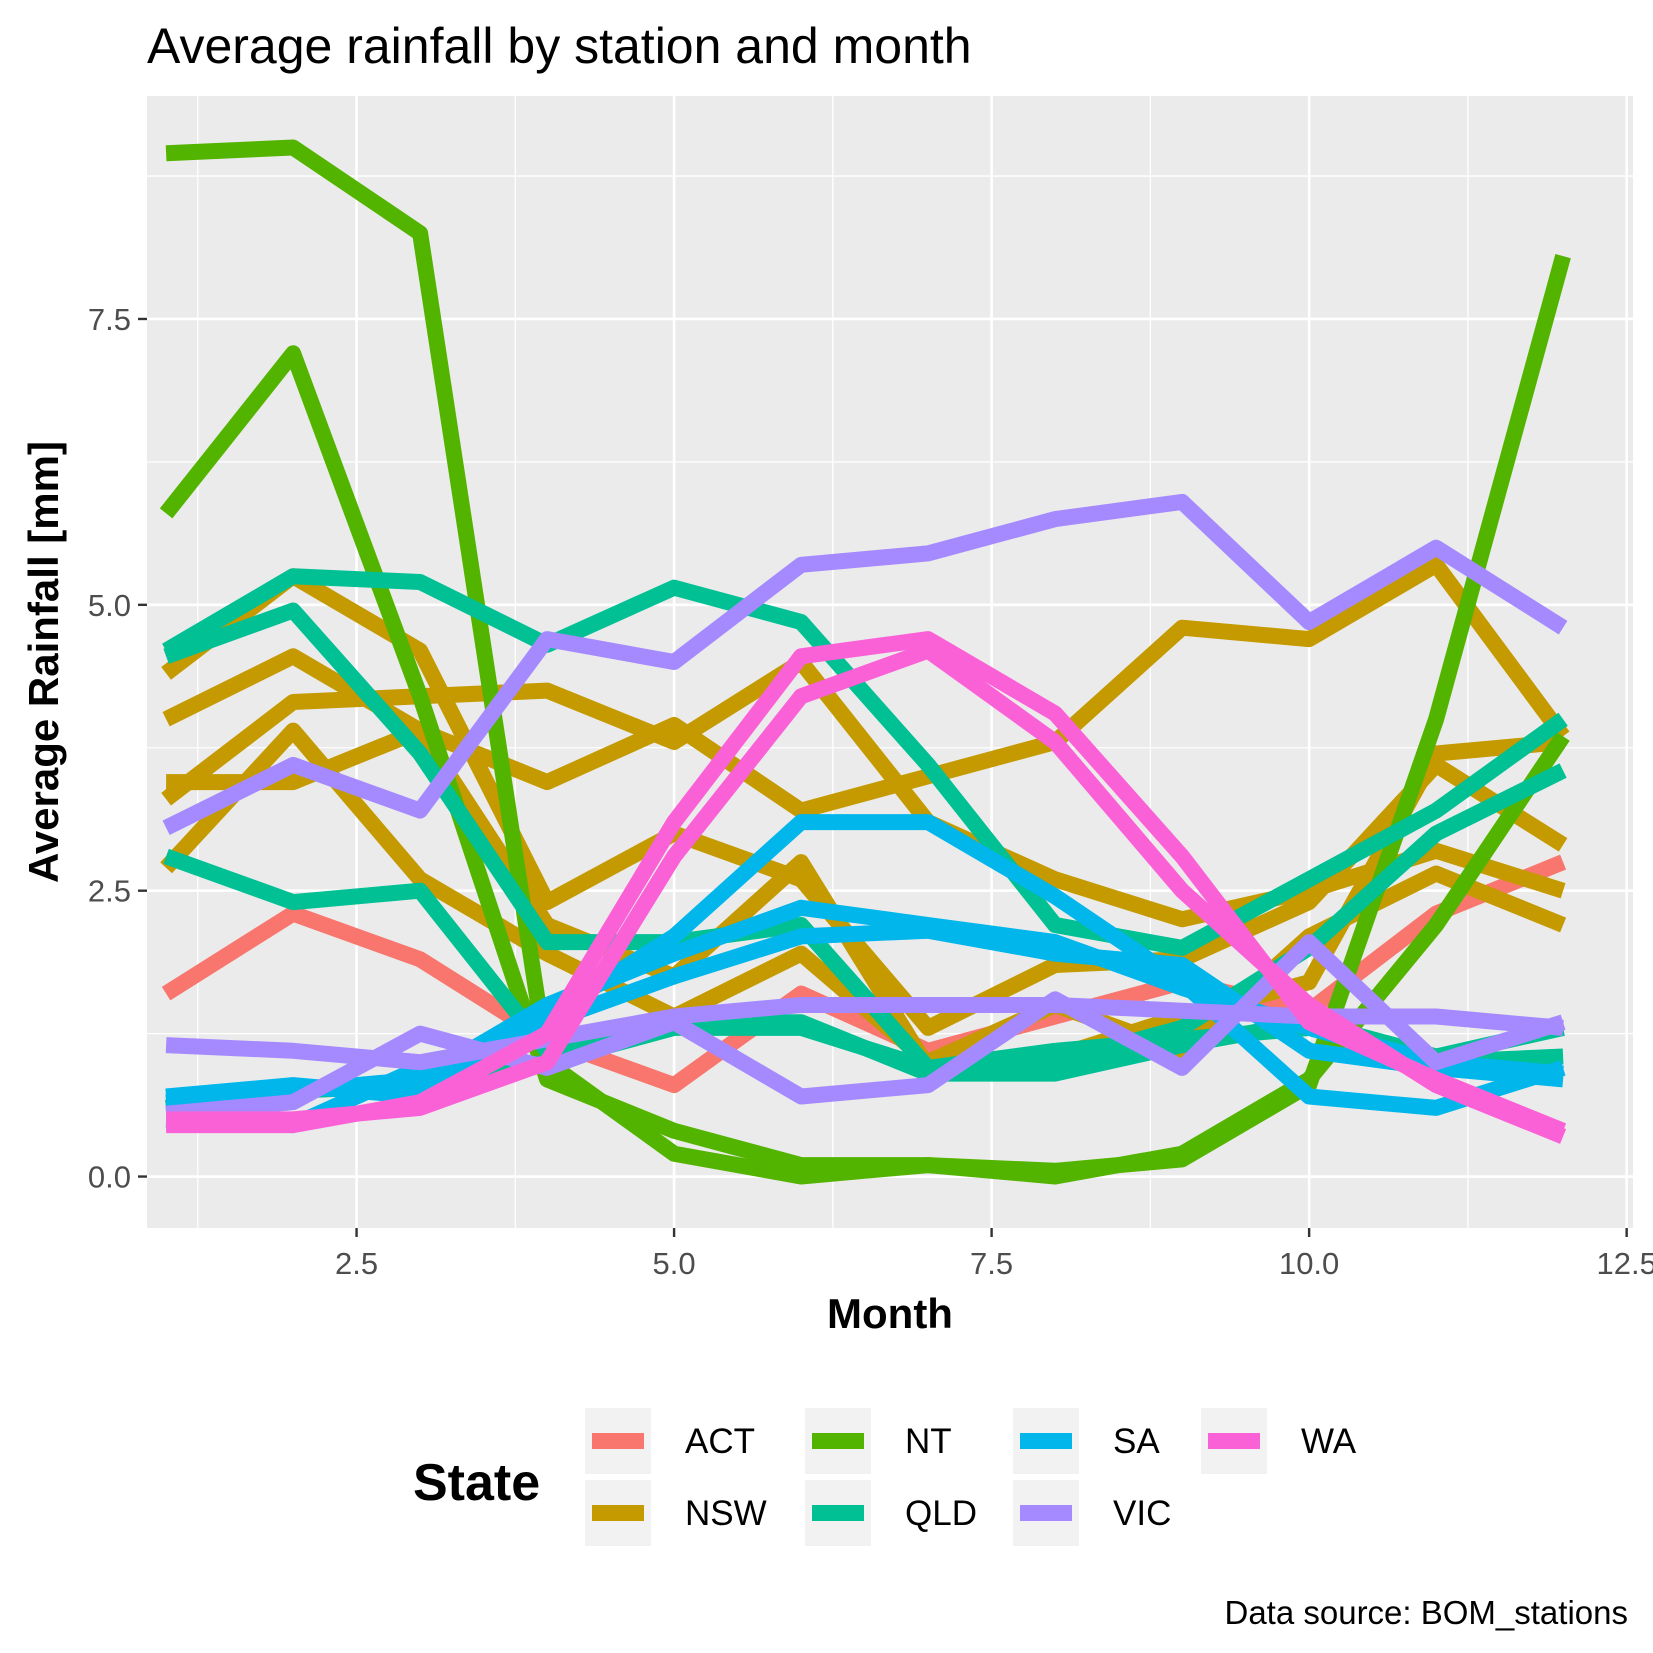 The height and width of the screenshot is (1653, 1653). What do you see at coordinates (720, 1441) in the screenshot?
I see `legend-label-act: ACT` at bounding box center [720, 1441].